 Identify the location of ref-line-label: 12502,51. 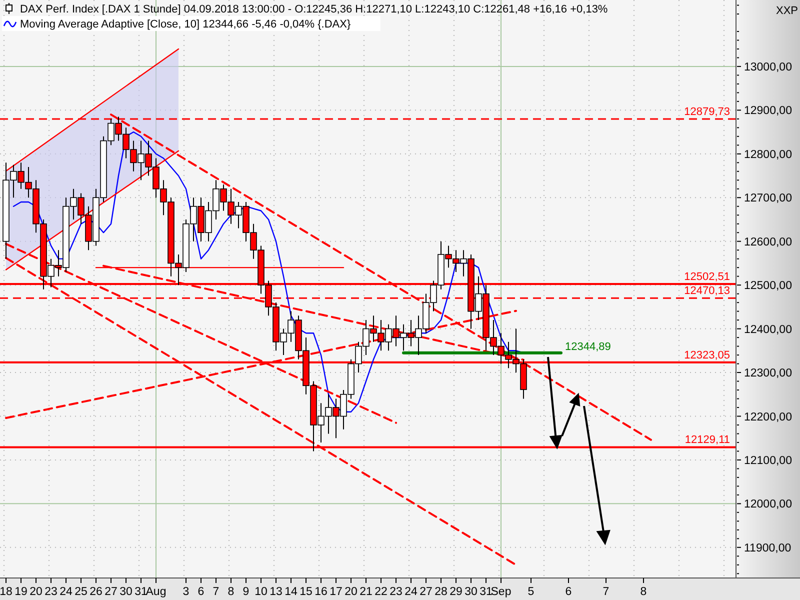
(707, 276).